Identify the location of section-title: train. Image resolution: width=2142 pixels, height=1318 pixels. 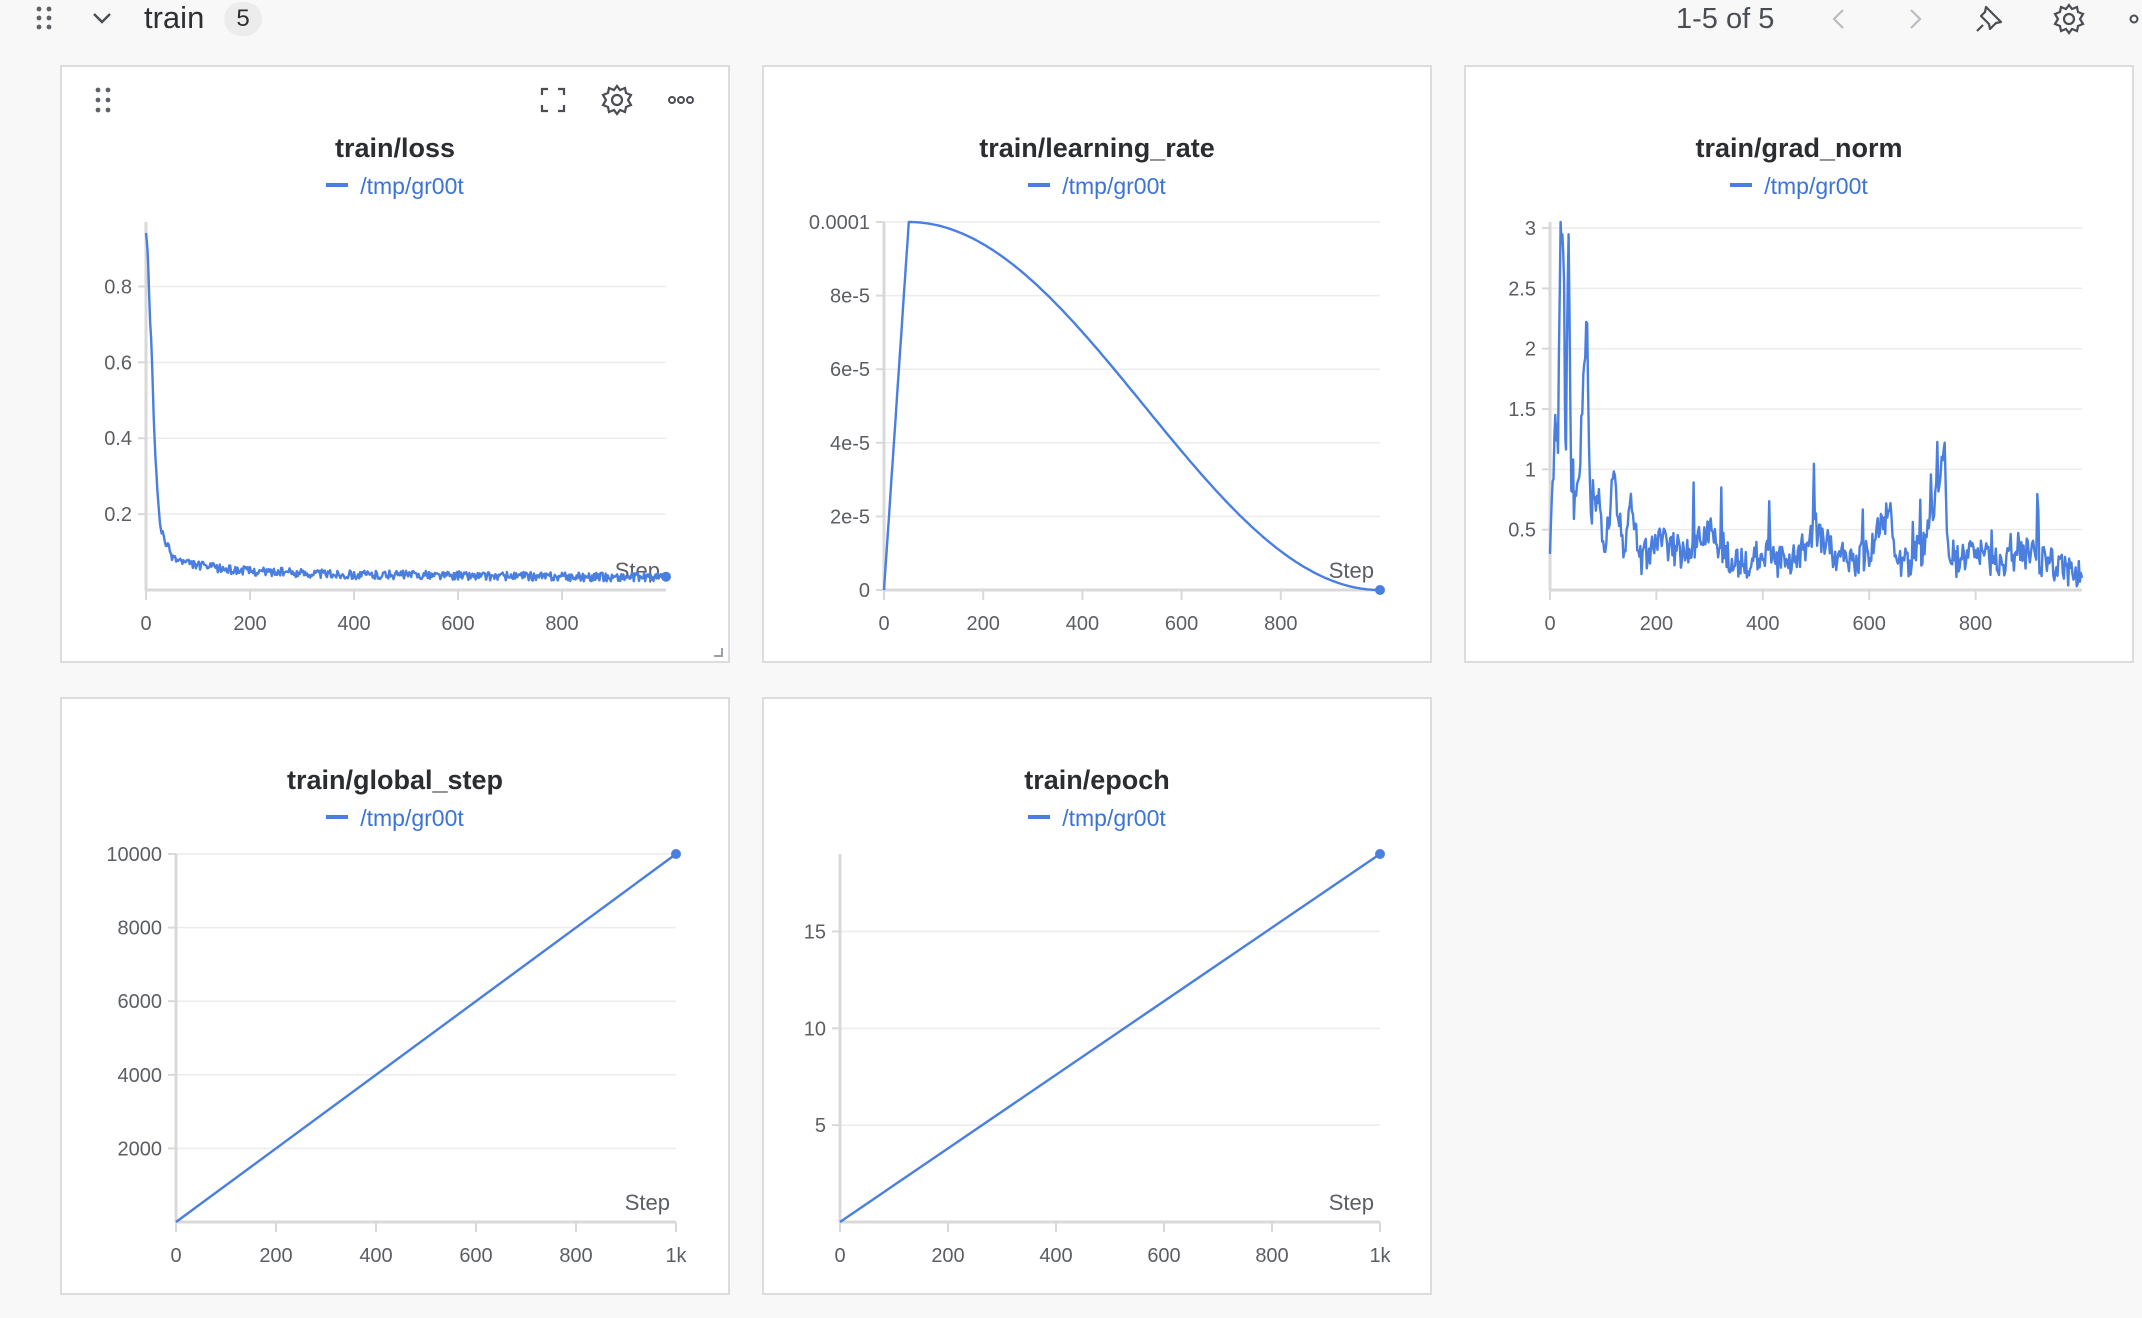
(174, 17).